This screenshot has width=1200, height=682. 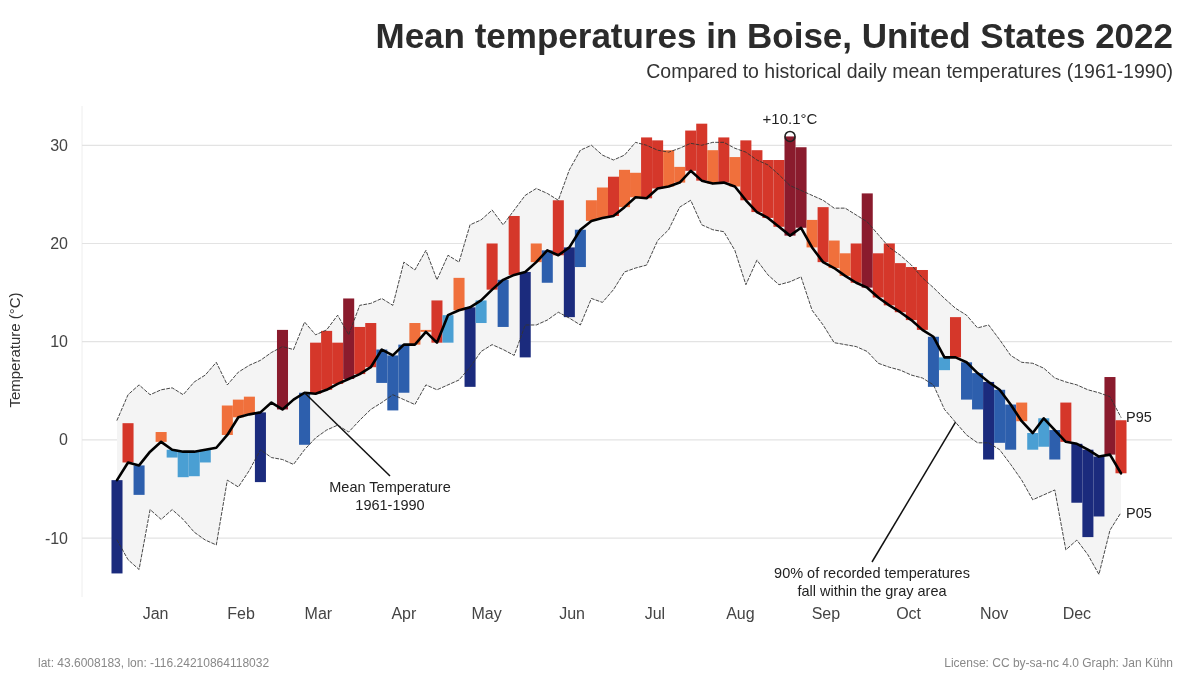 I want to click on x-tick-label: Apr, so click(x=404, y=613).